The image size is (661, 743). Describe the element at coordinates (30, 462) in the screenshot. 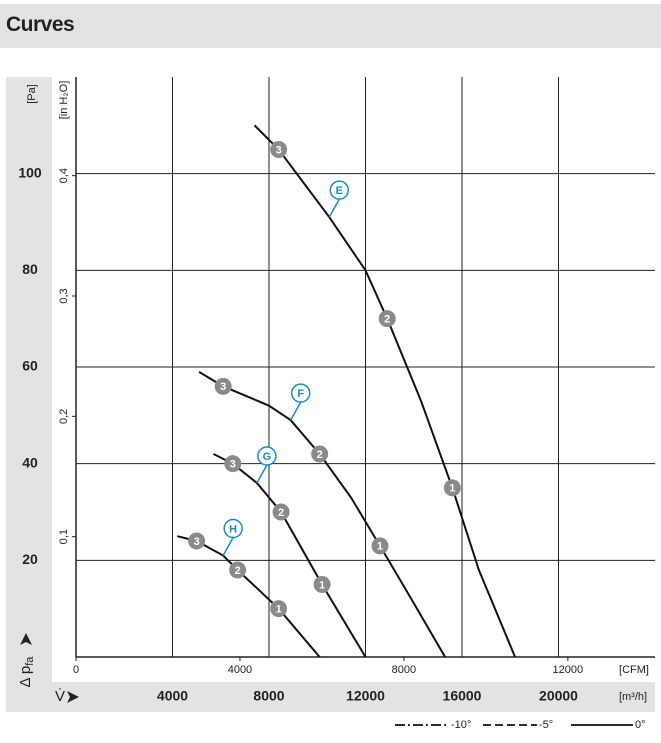

I see `y-tick-label: 40` at that location.